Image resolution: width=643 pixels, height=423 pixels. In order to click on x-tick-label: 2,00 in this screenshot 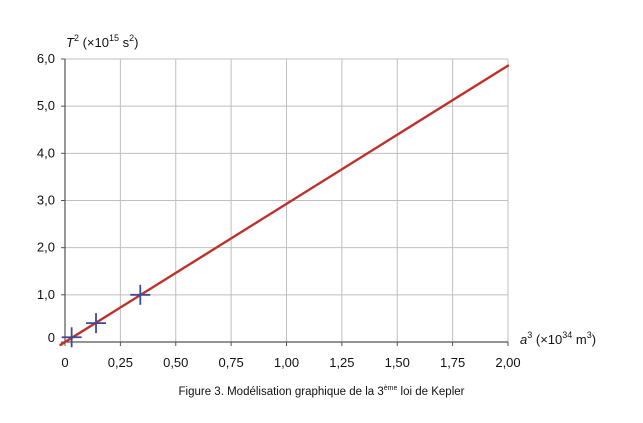, I will do `click(507, 362)`.